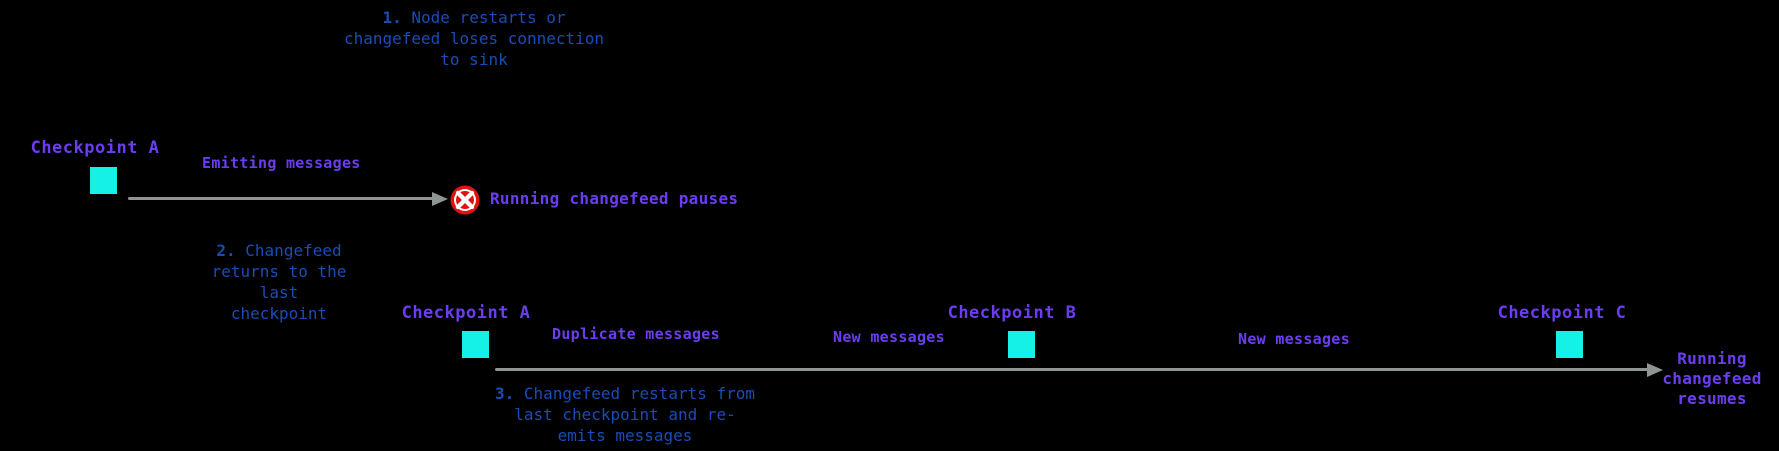  What do you see at coordinates (281, 163) in the screenshot?
I see `emitting-messages-label: Emitting messages` at bounding box center [281, 163].